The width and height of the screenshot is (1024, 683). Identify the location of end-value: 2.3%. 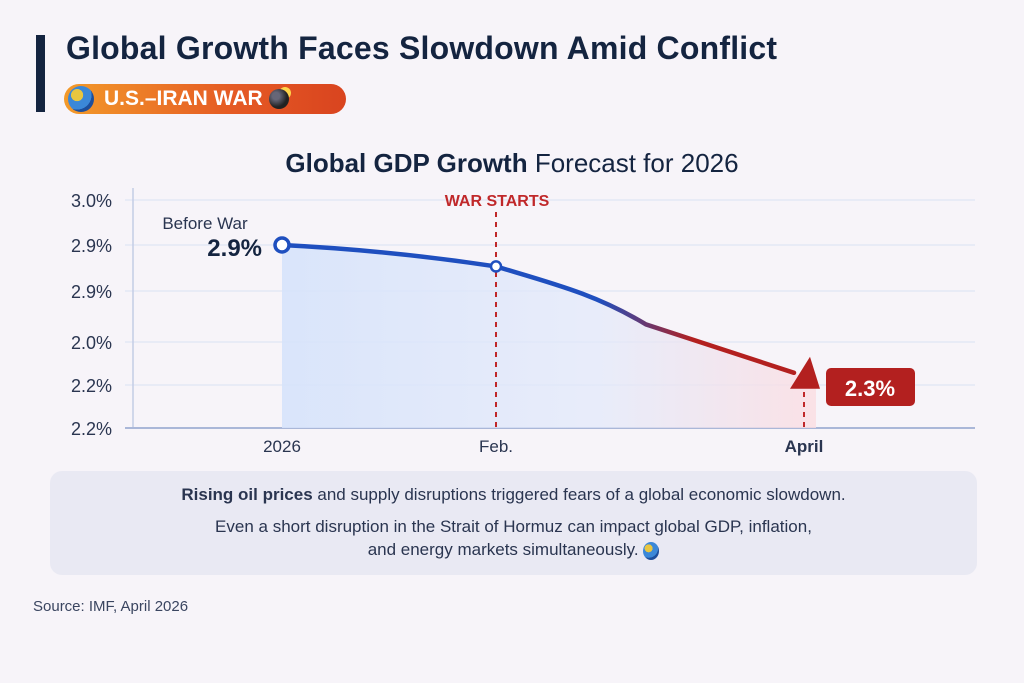
(870, 388).